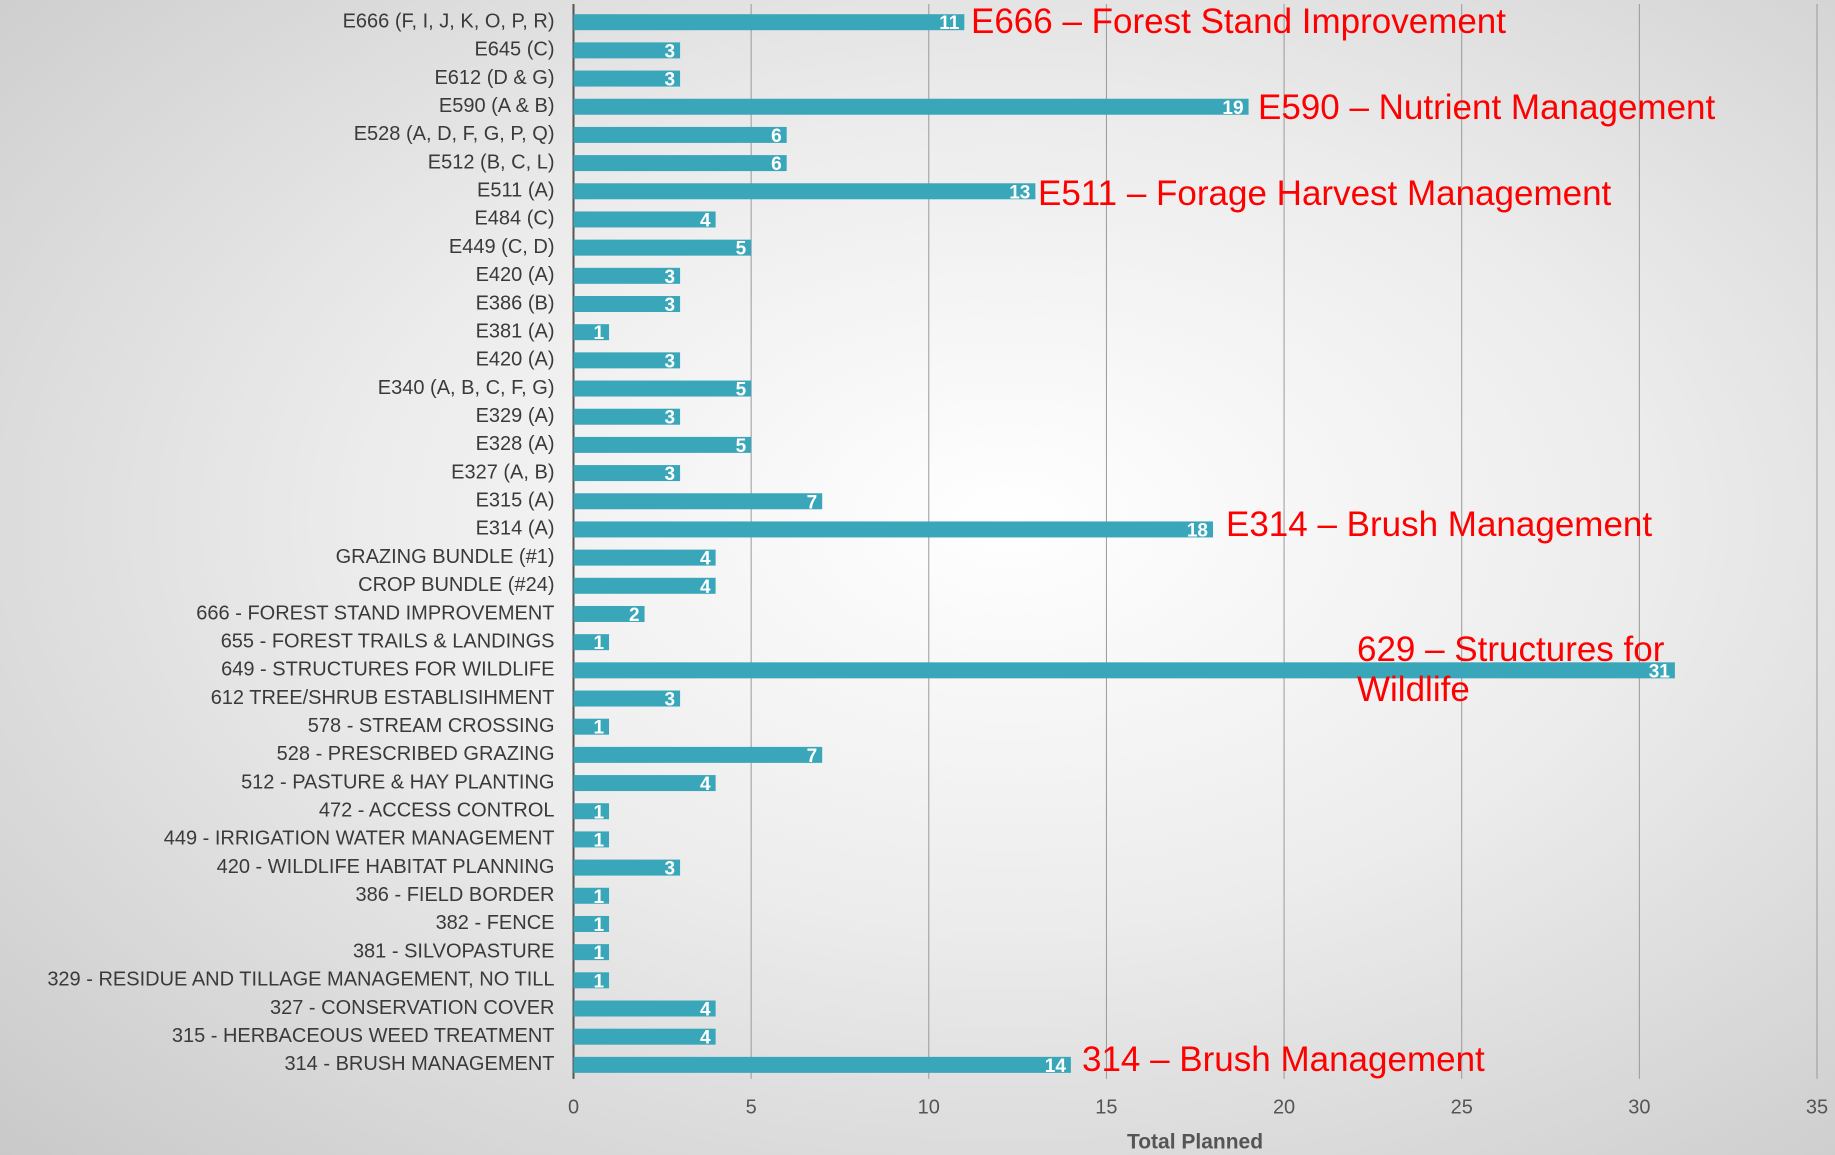 The height and width of the screenshot is (1155, 1835). Describe the element at coordinates (1238, 21) in the screenshot. I see `annotation: E666 – Forest Stand Improvement` at that location.